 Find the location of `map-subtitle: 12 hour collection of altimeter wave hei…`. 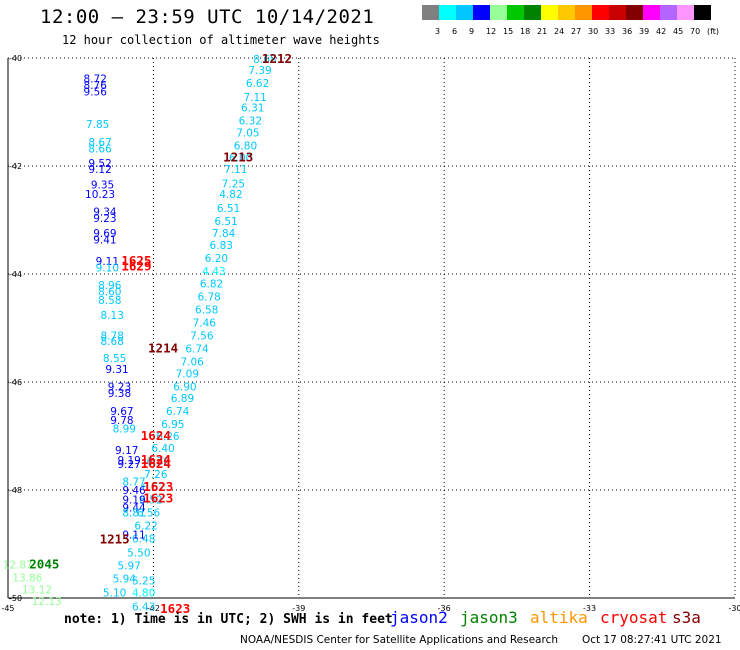

map-subtitle: 12 hour collection of altimeter wave hei… is located at coordinates (221, 40).